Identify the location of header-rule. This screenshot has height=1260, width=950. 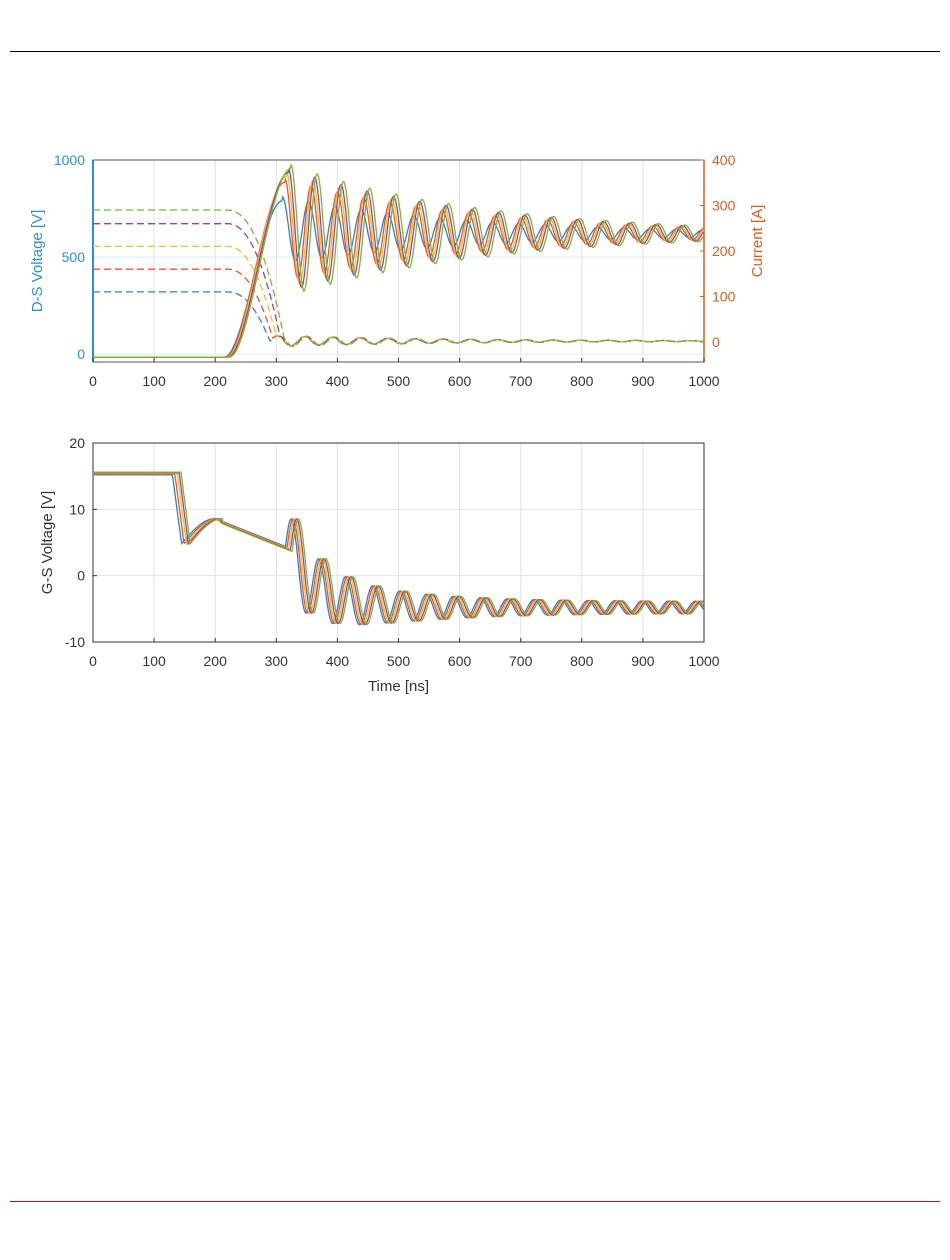
(475, 51).